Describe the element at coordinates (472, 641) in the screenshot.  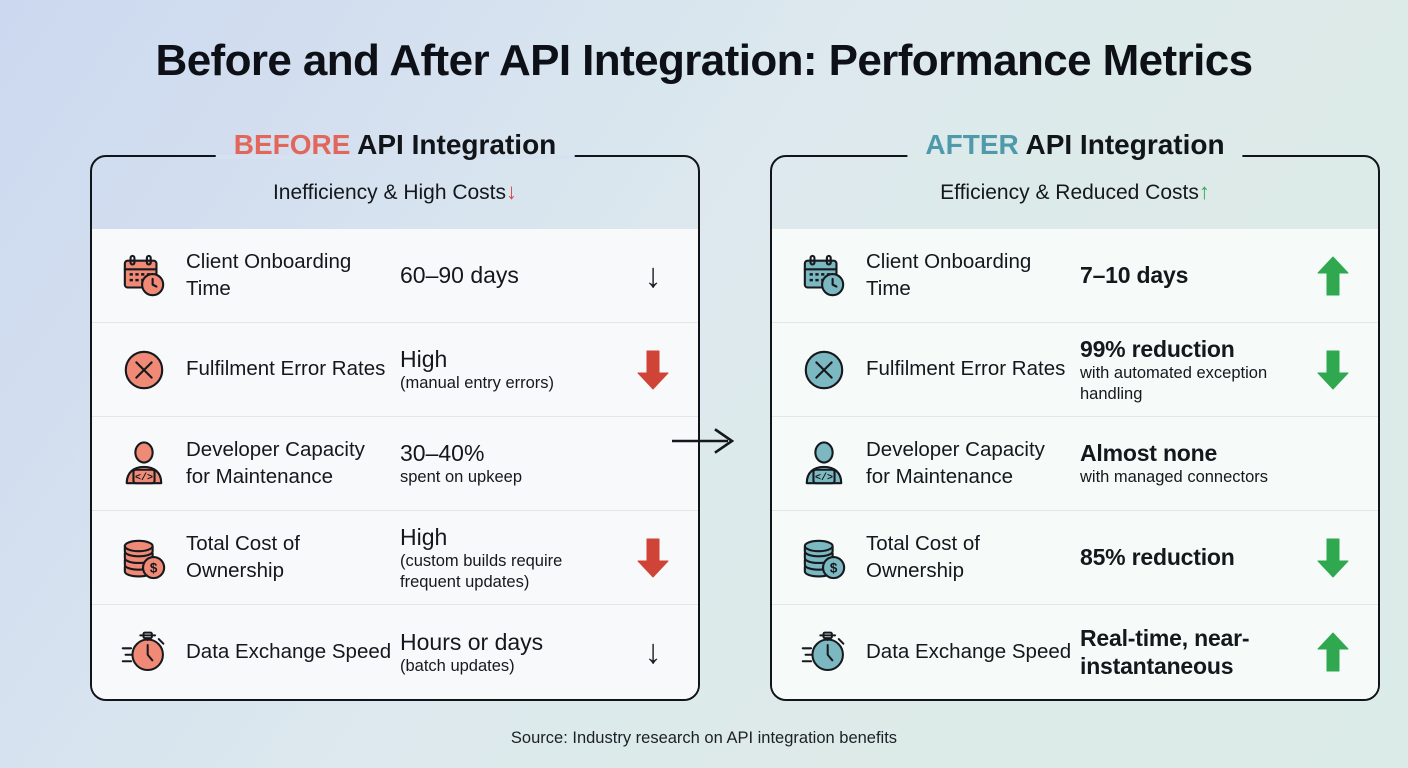
I see `metric-value-main: Hours or days` at that location.